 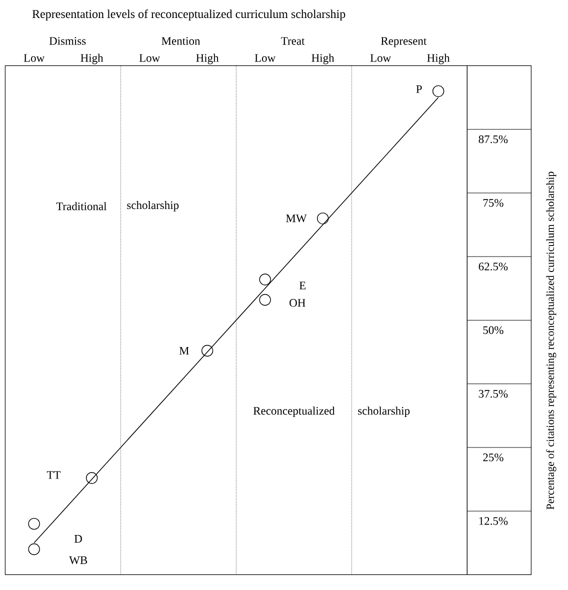 What do you see at coordinates (419, 89) in the screenshot?
I see `annotation: P` at bounding box center [419, 89].